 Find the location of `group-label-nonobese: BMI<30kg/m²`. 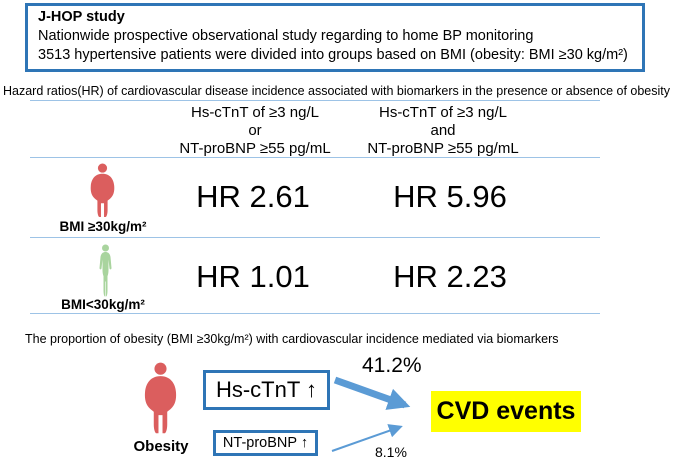

group-label-nonobese: BMI<30kg/m² is located at coordinates (103, 304).